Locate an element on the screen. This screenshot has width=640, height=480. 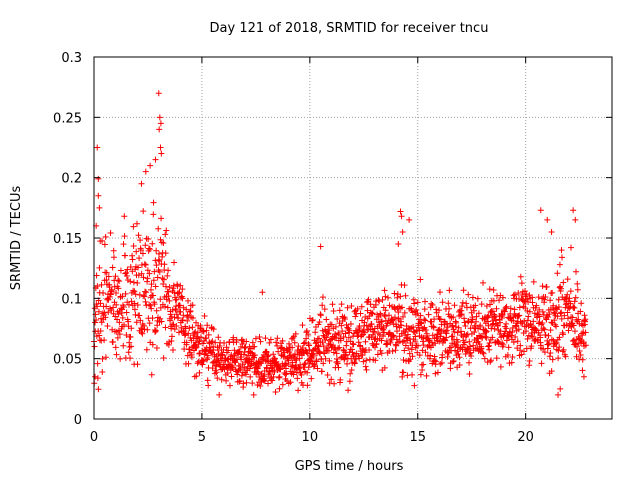
y-tick-label: 0.05 is located at coordinates (67, 360).